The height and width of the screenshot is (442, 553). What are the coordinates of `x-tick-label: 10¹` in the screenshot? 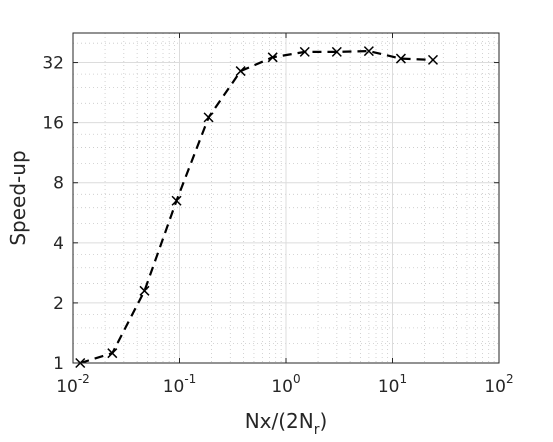 It's located at (392, 384).